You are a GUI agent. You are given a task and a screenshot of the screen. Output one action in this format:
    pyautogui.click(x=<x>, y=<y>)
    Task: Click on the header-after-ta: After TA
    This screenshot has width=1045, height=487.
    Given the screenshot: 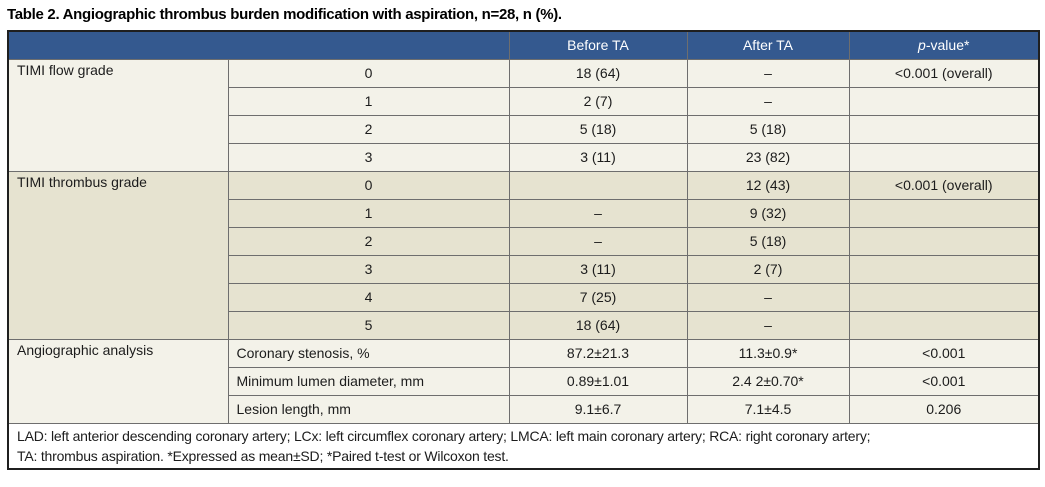 What is the action you would take?
    pyautogui.click(x=768, y=45)
    